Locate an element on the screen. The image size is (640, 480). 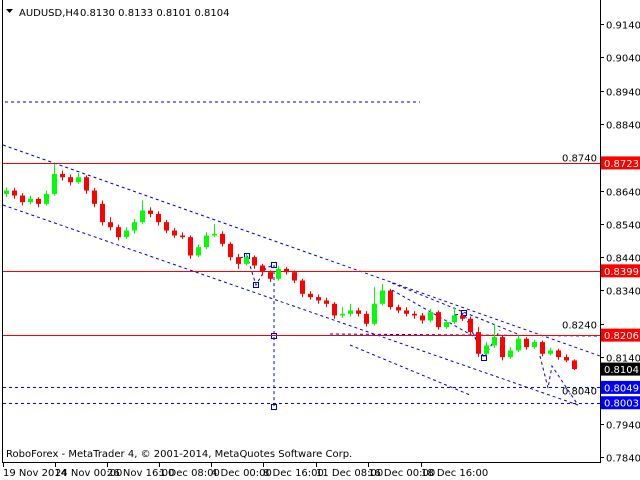
price-tick-label: 0.8440 is located at coordinates (623, 259).